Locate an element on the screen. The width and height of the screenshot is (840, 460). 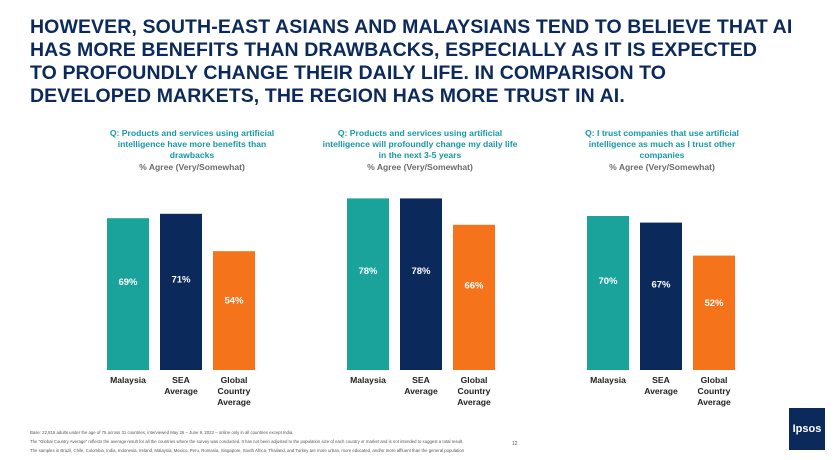
chart-3-category-label: Global Country Average is located at coordinates (714, 391).